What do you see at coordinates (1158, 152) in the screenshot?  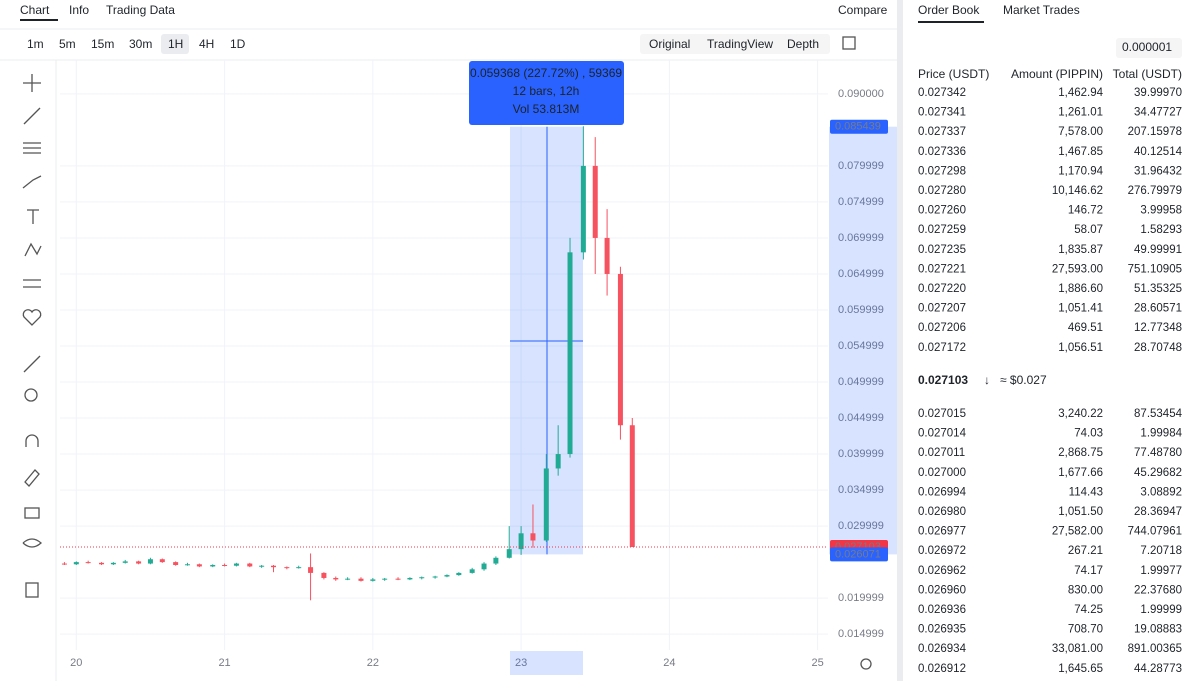 I see `ob-cell: 40.12514` at bounding box center [1158, 152].